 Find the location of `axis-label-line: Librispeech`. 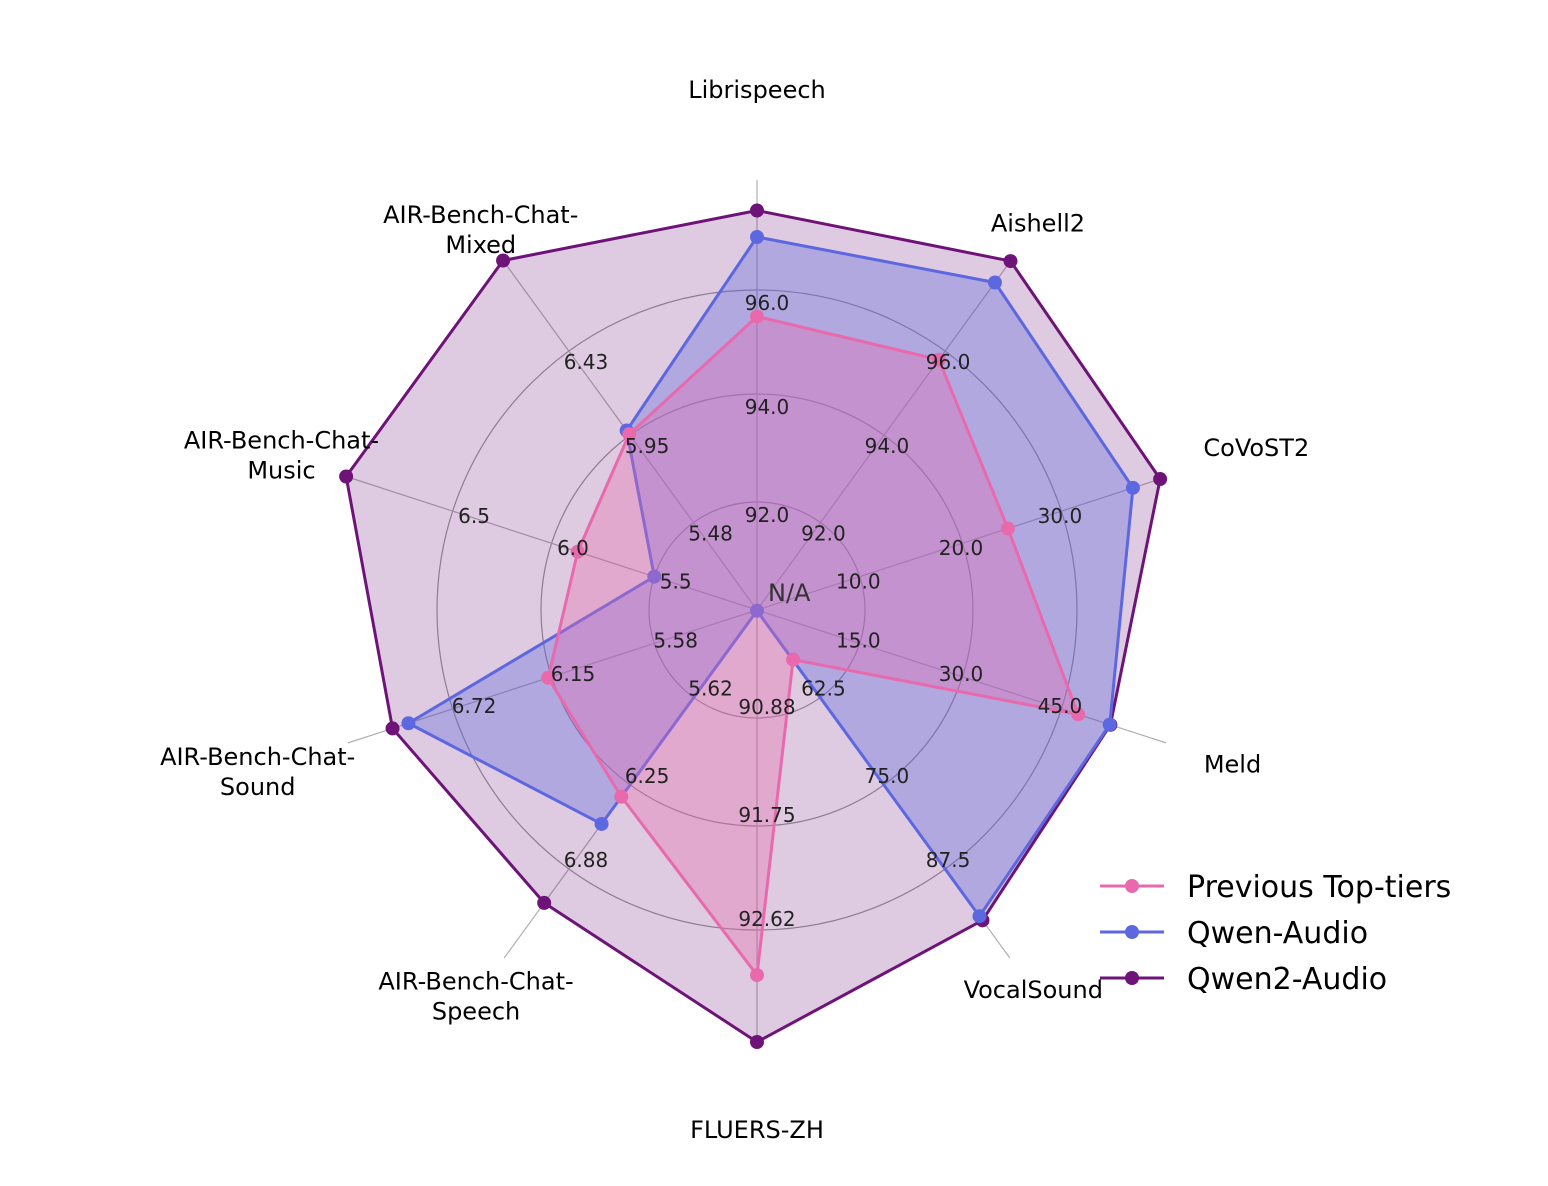

axis-label-line: Librispeech is located at coordinates (756, 90).